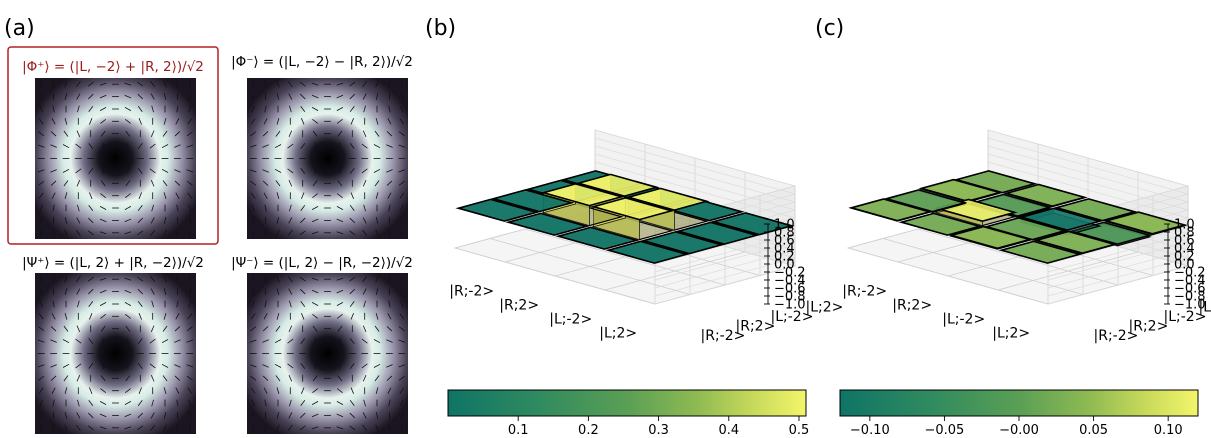 The image size is (1211, 438). What do you see at coordinates (471, 291) in the screenshot?
I see `row-label: |R;-2>` at bounding box center [471, 291].